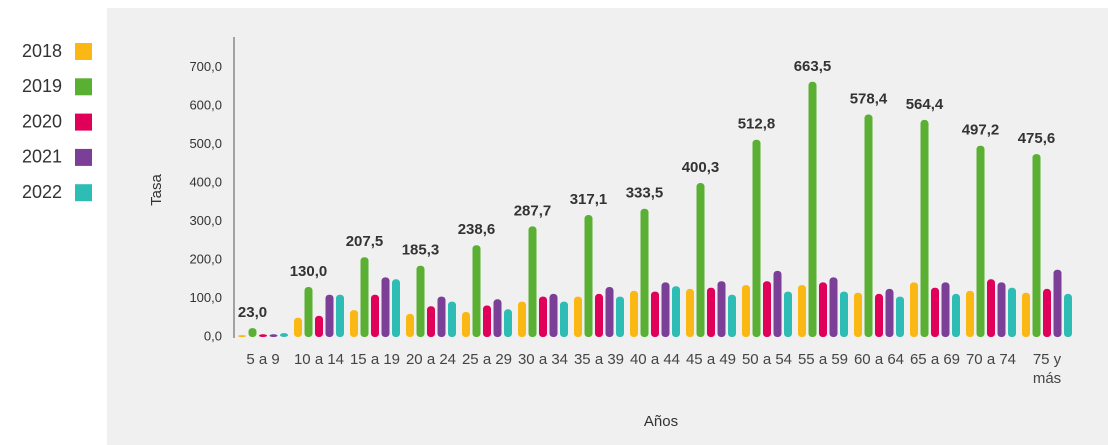  What do you see at coordinates (205, 297) in the screenshot?
I see `y-tick-label: 100,0` at bounding box center [205, 297].